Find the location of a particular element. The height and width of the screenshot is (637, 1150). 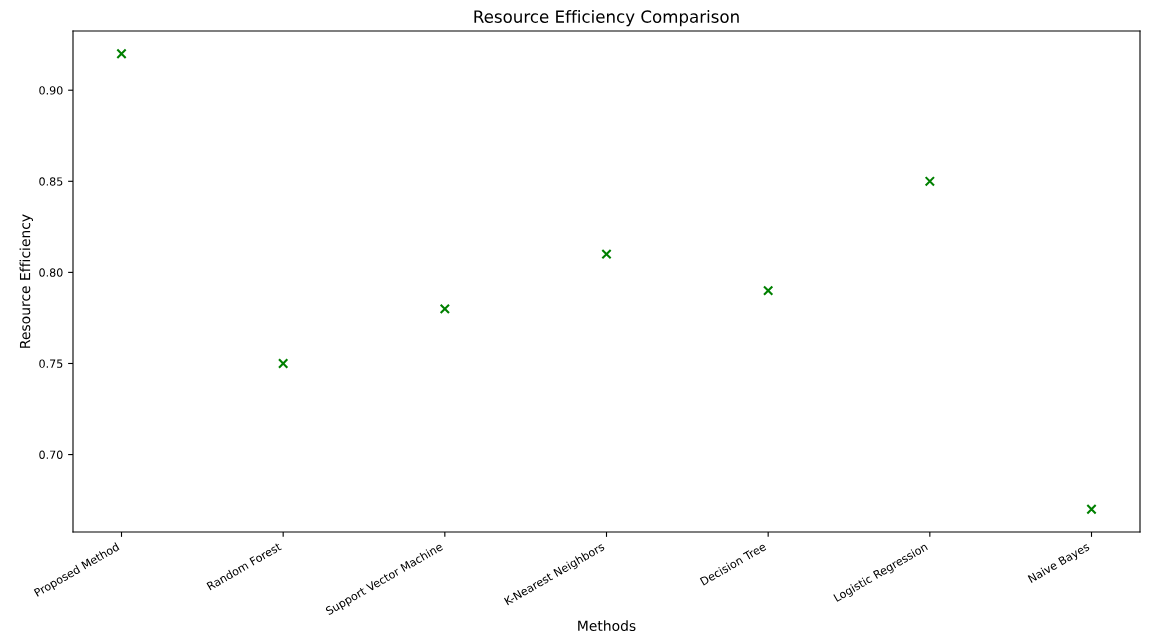

chart-title: Resource Efficiency Comparison is located at coordinates (606, 18).